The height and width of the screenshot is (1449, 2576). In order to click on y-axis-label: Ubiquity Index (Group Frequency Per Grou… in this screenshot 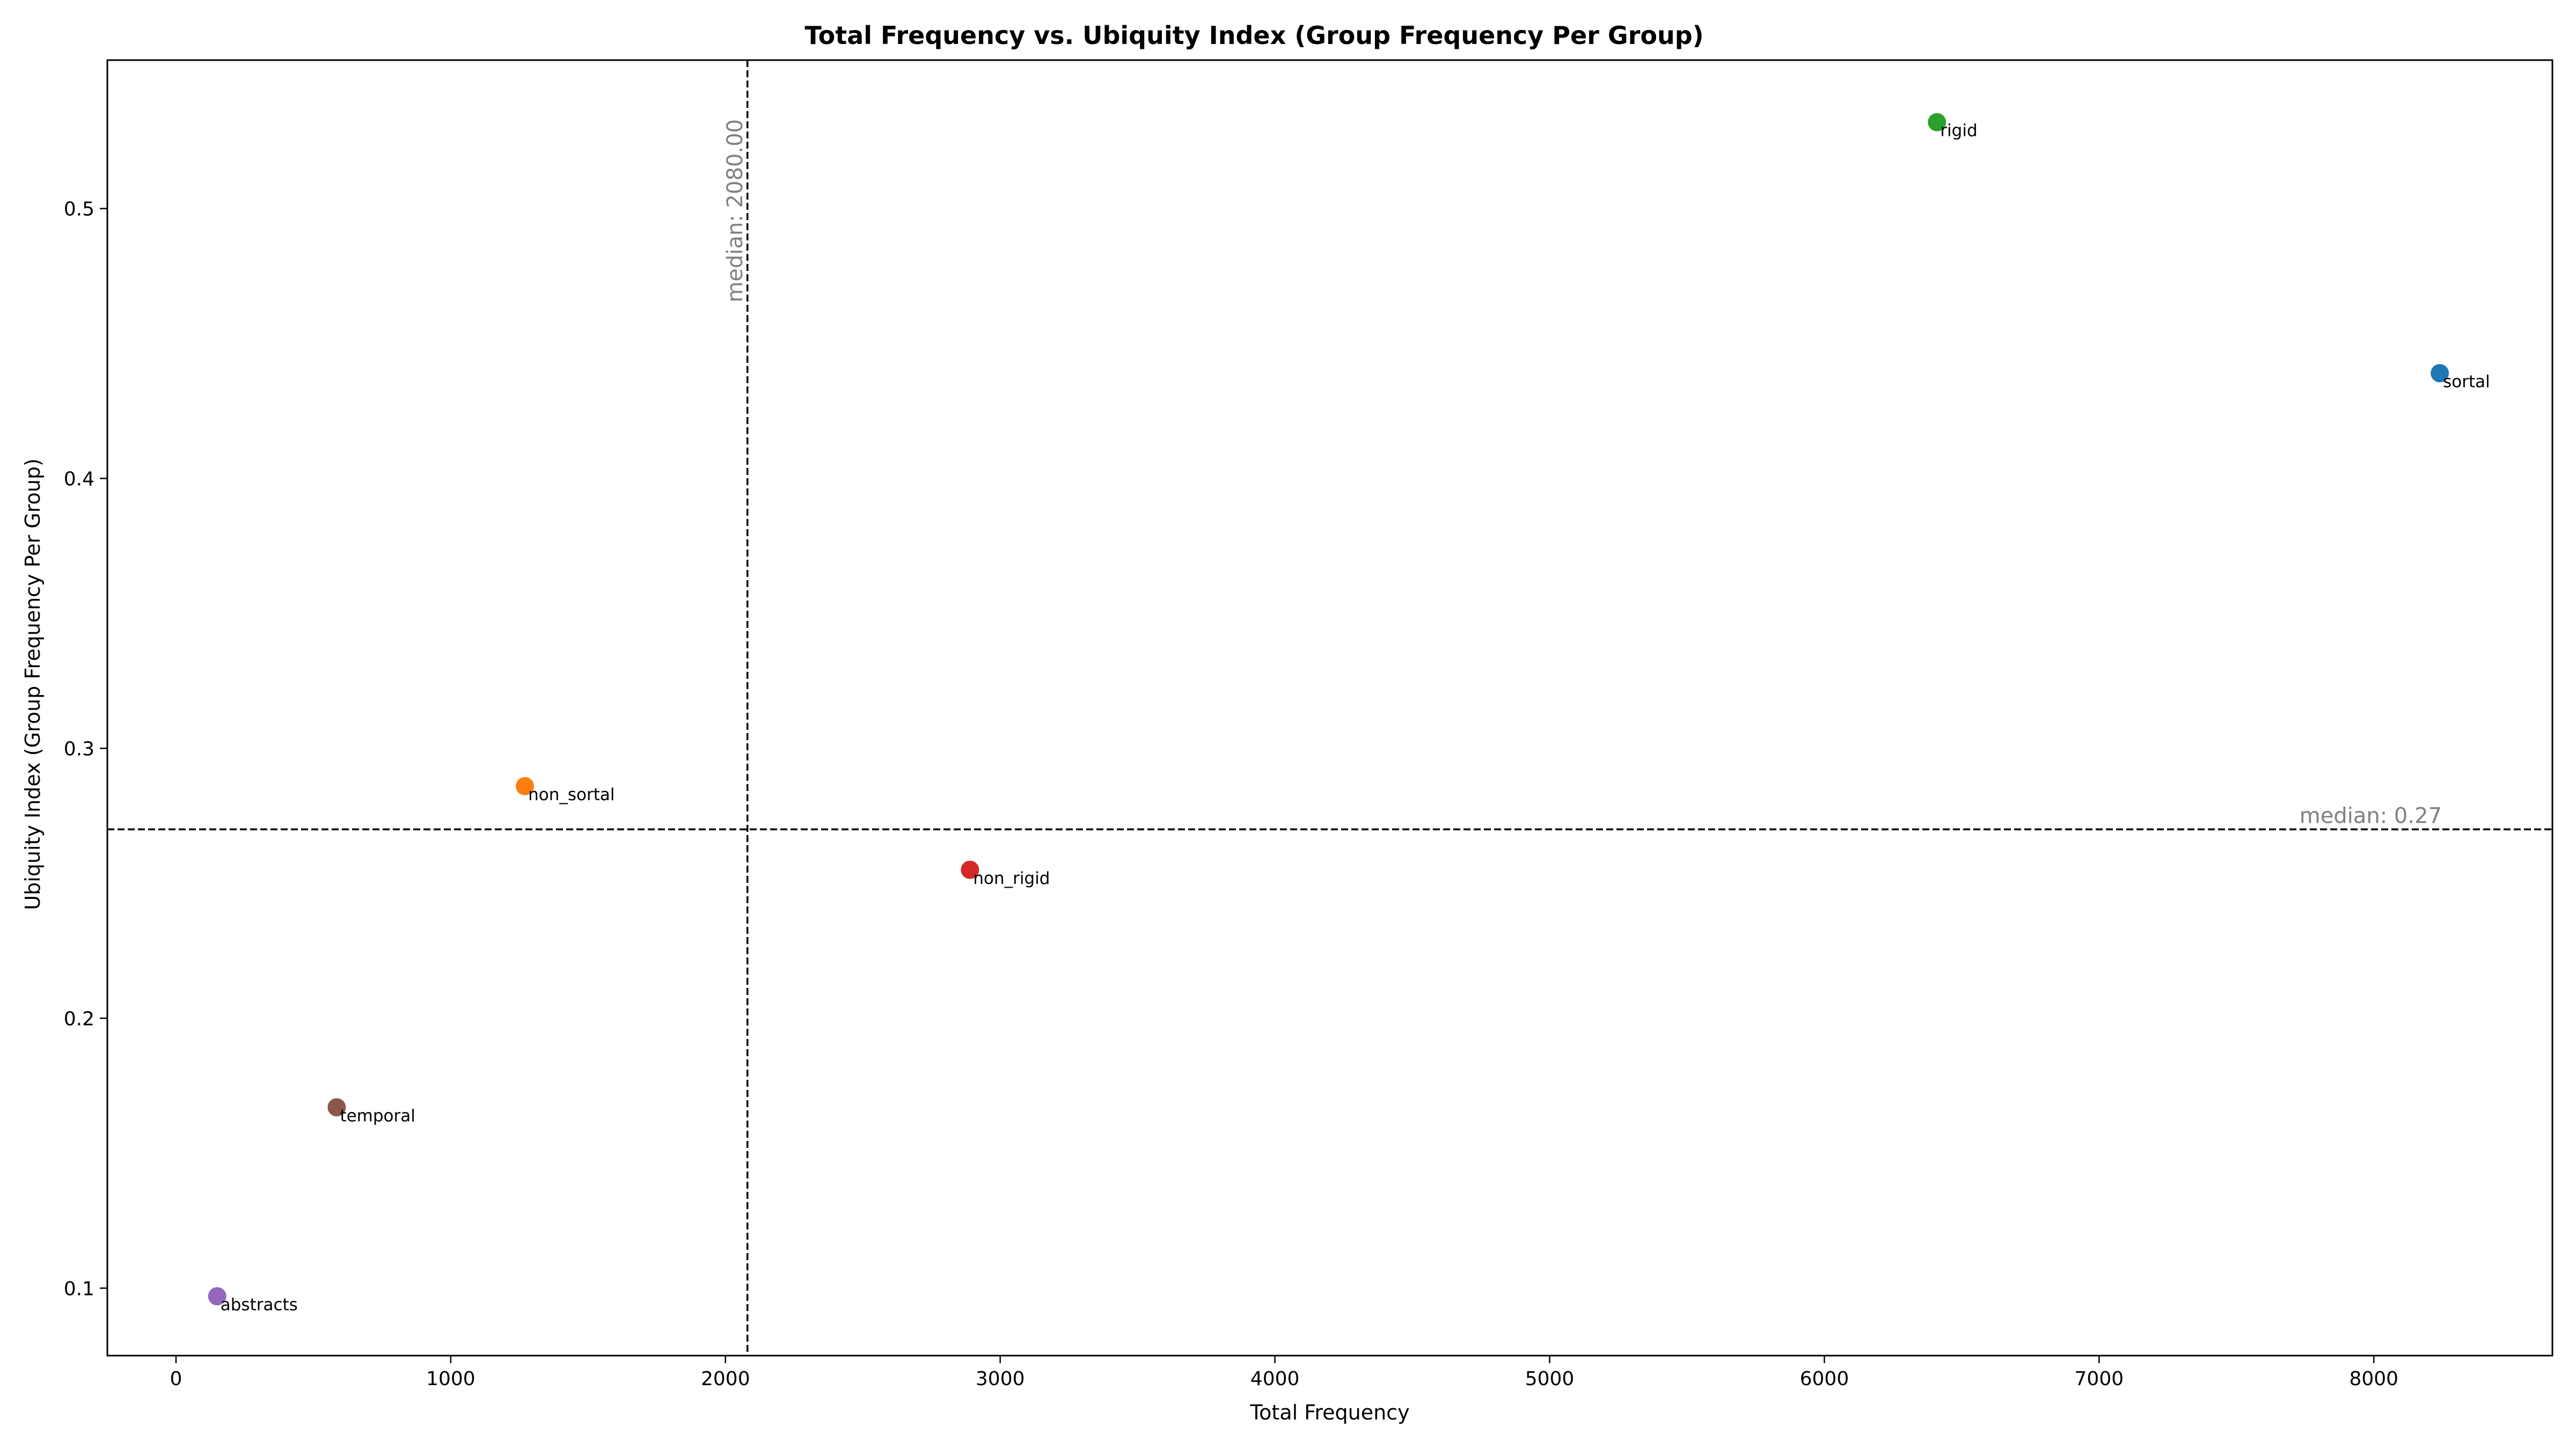, I will do `click(33, 684)`.